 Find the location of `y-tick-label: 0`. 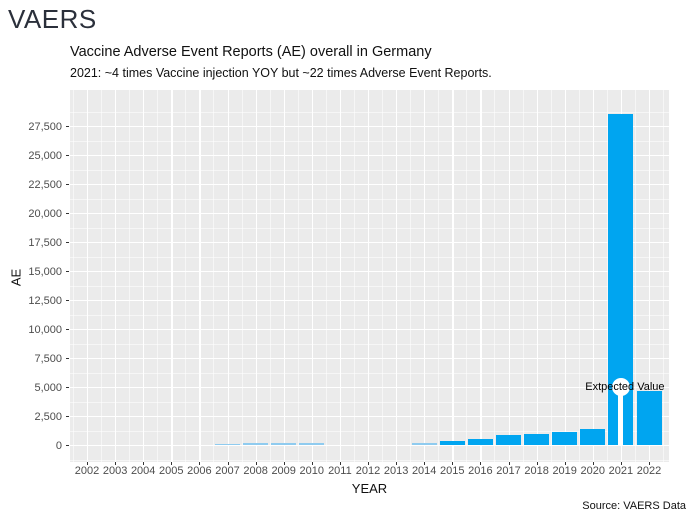

y-tick-label: 0 is located at coordinates (58, 445).